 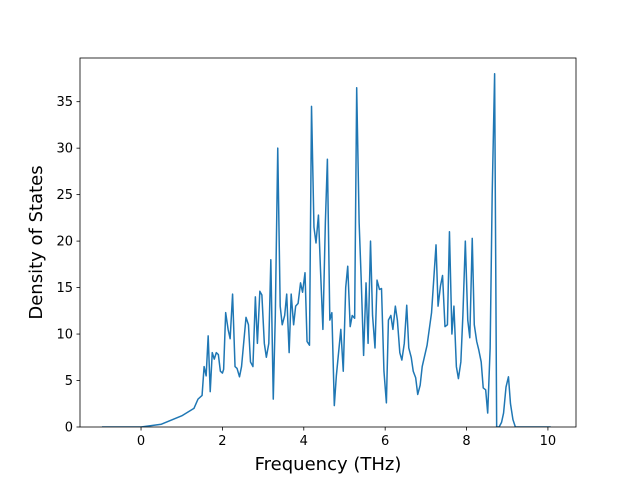 What do you see at coordinates (328, 464) in the screenshot?
I see `x-axis-label: Frequency (THz)` at bounding box center [328, 464].